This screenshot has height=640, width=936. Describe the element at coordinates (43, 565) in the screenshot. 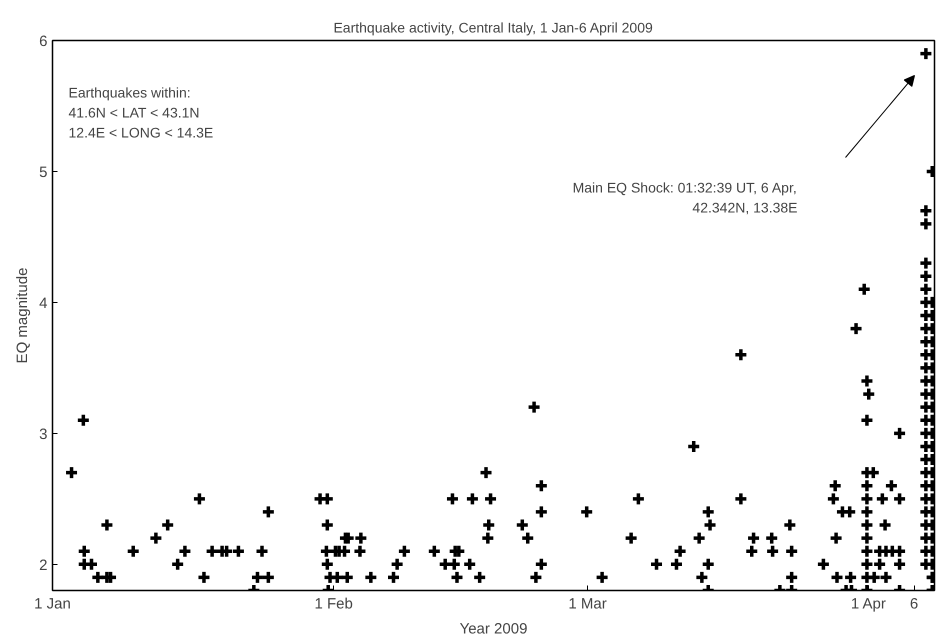

I see `y-tick-label: 2` at that location.